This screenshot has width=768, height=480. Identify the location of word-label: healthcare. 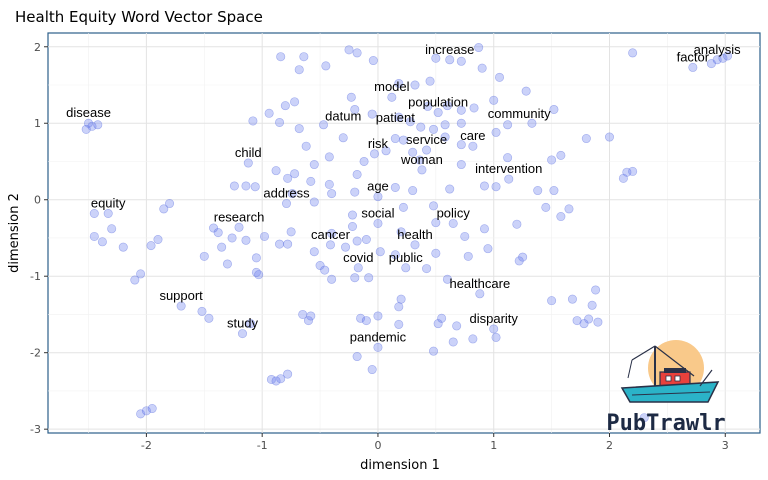
(479, 283).